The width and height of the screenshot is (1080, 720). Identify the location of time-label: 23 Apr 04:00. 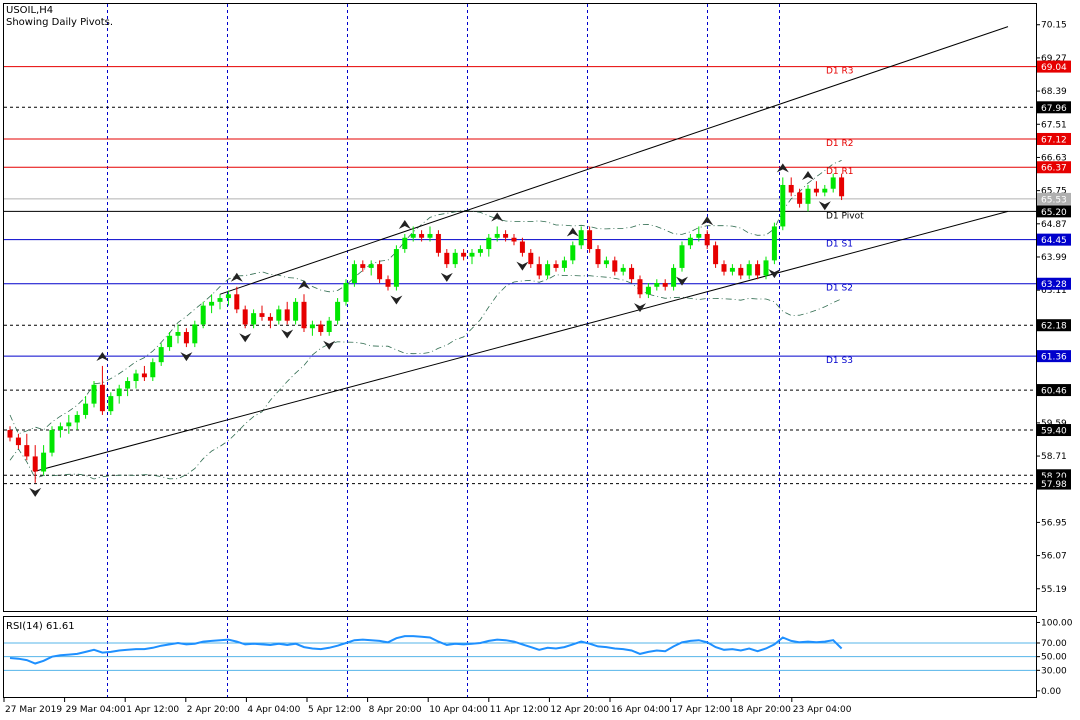
(822, 710).